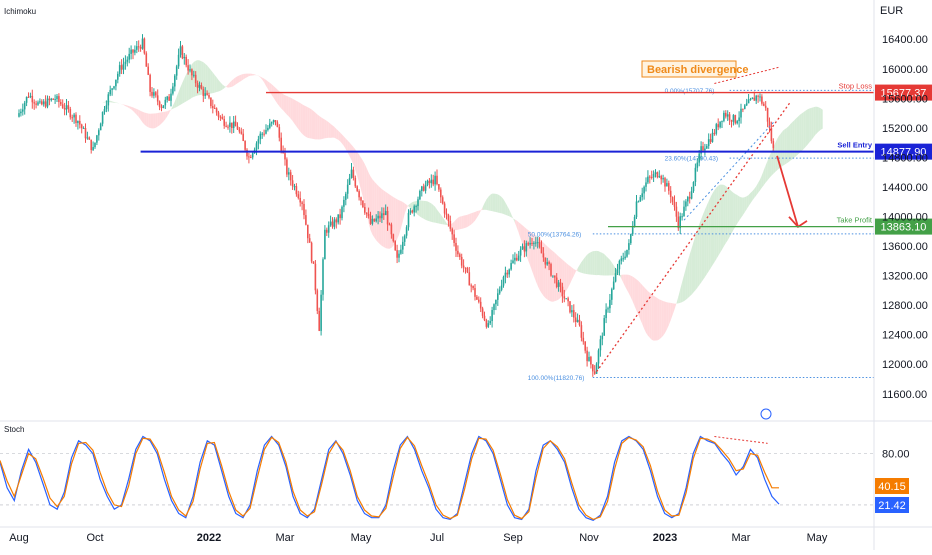 The image size is (932, 555). Describe the element at coordinates (905, 129) in the screenshot. I see `y-tick-label: 15200.00` at that location.